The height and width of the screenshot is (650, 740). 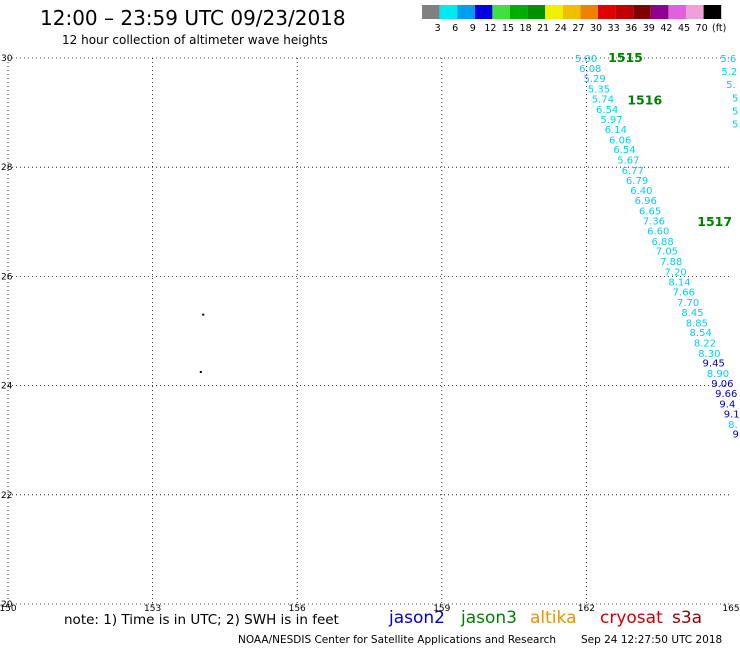 What do you see at coordinates (586, 59) in the screenshot?
I see `wave-height-label: 5.00` at bounding box center [586, 59].